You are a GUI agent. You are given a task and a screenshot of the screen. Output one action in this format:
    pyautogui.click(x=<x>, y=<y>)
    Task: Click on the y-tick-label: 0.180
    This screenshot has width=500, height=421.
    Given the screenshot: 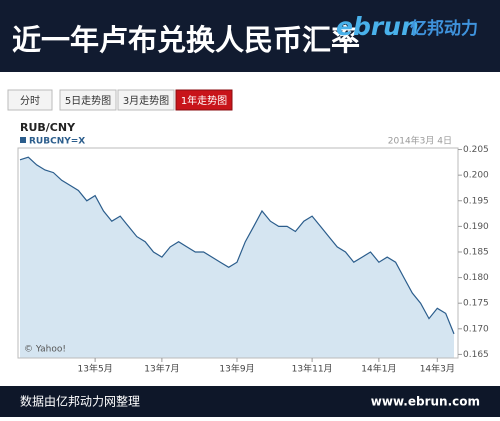 What is the action you would take?
    pyautogui.click(x=476, y=278)
    